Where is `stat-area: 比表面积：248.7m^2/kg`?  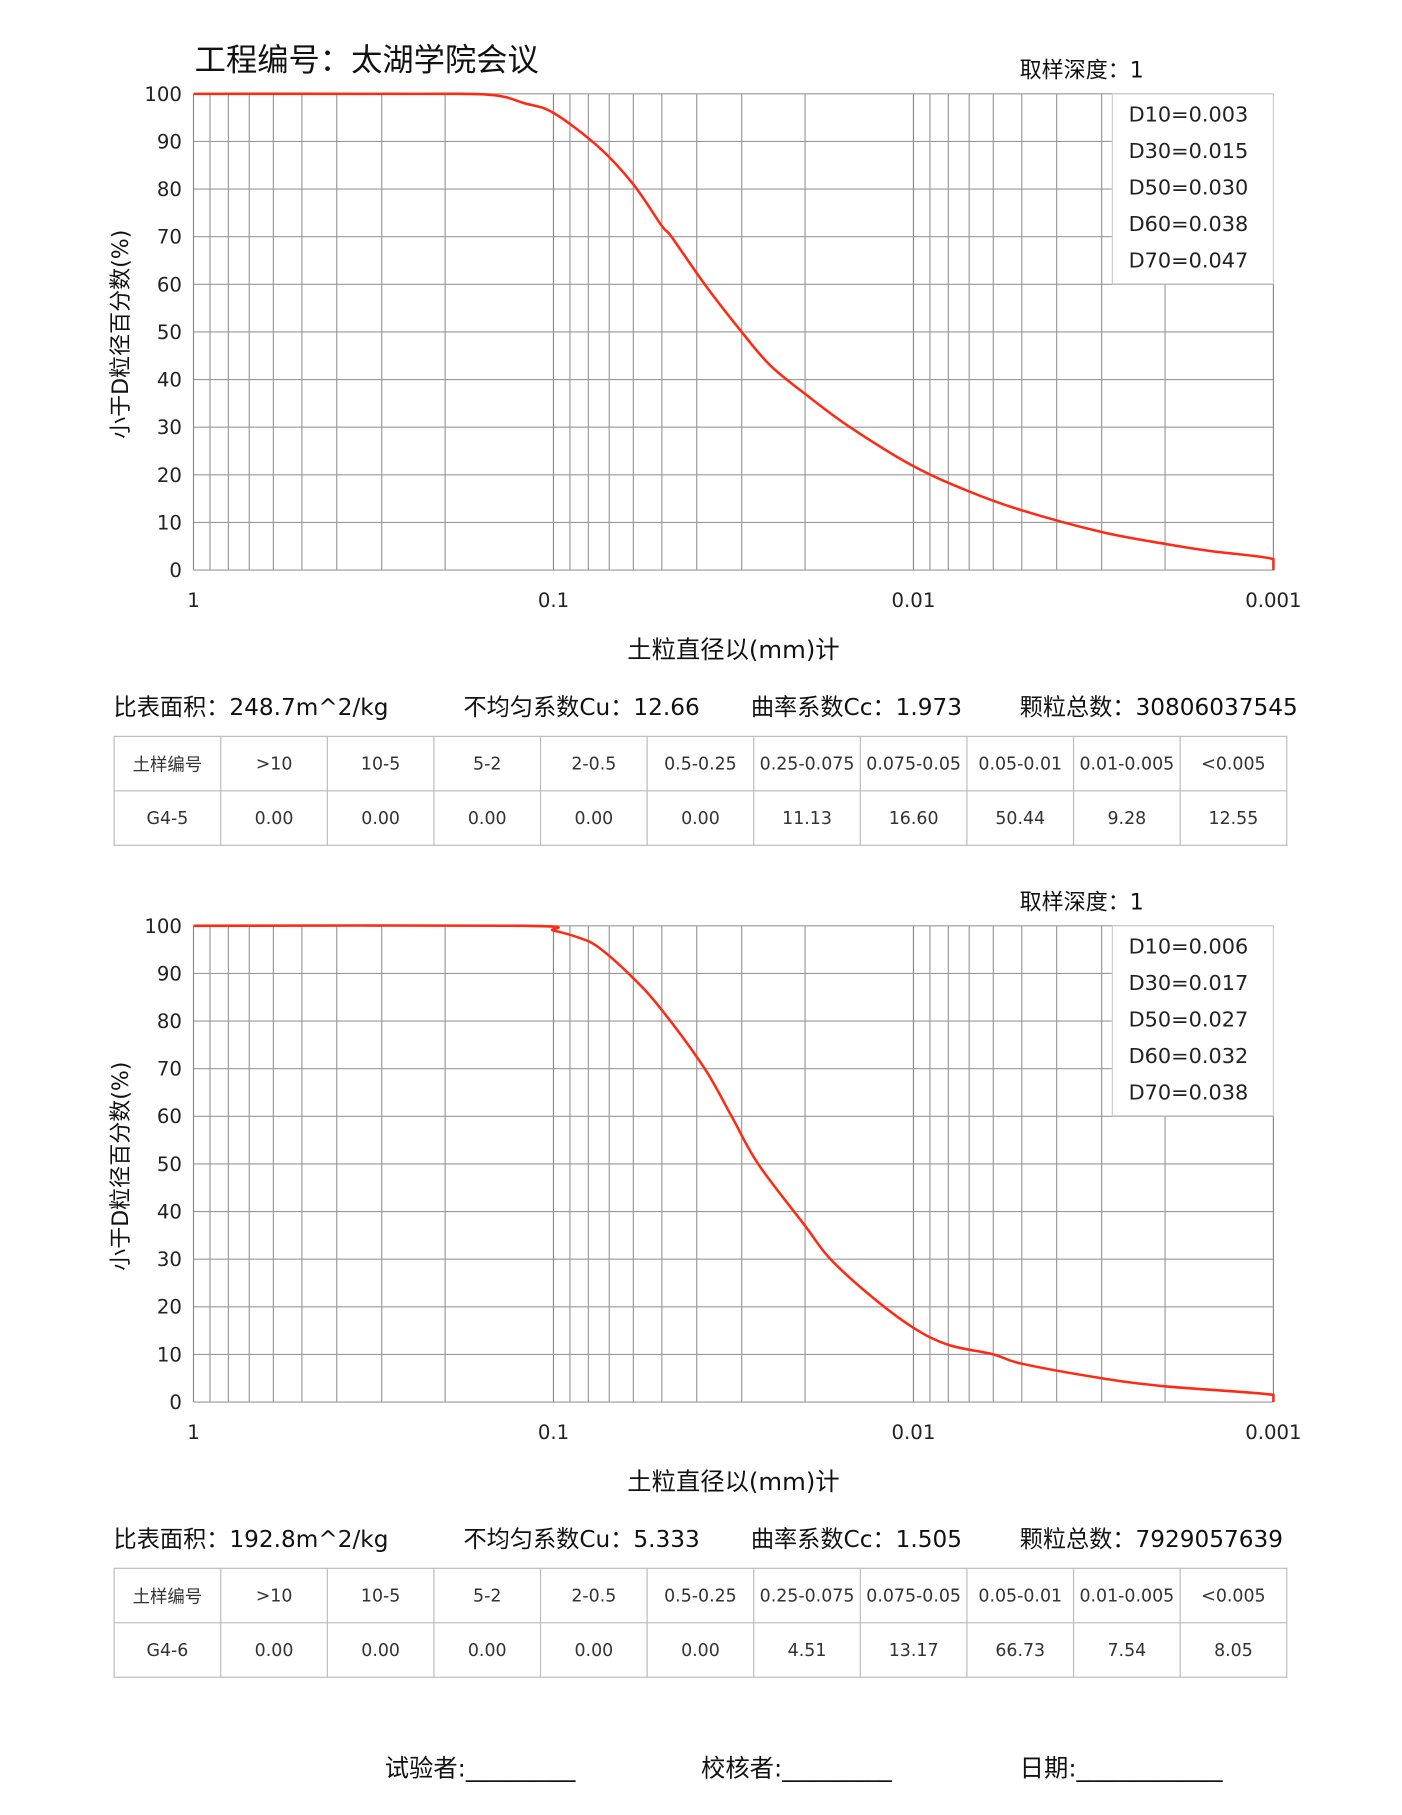
stat-area: 比表面积：248.7m^2/kg is located at coordinates (251, 706).